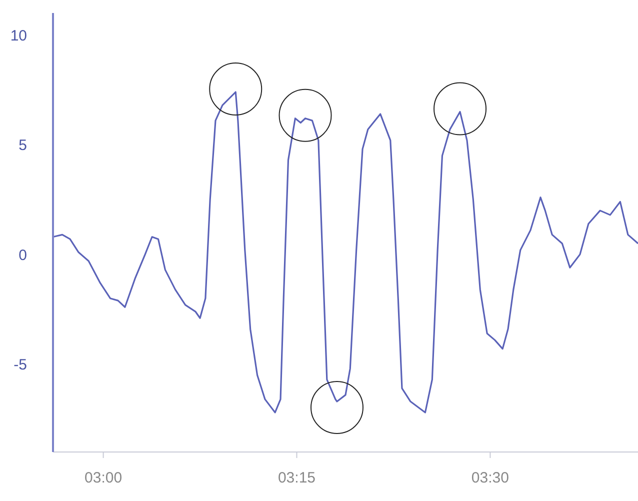 This screenshot has width=638, height=501. Describe the element at coordinates (490, 478) in the screenshot. I see `x-tick-label: 03:30` at that location.